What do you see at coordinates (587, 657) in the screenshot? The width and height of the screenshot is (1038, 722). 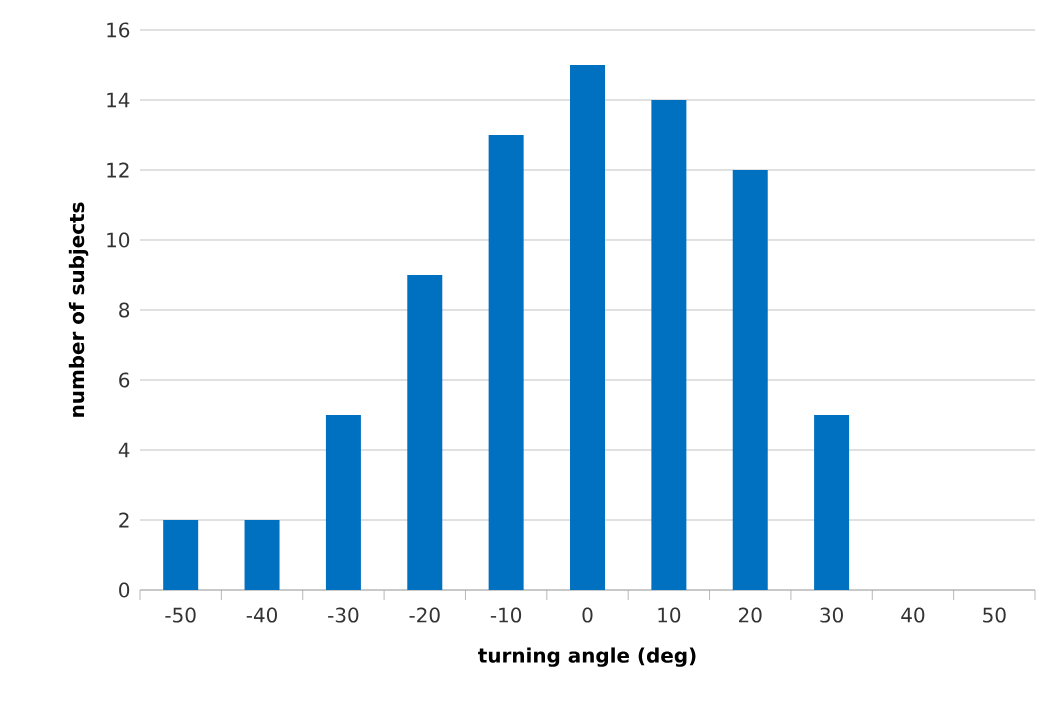 I see `x-axis-title: turning angle (deg)` at bounding box center [587, 657].